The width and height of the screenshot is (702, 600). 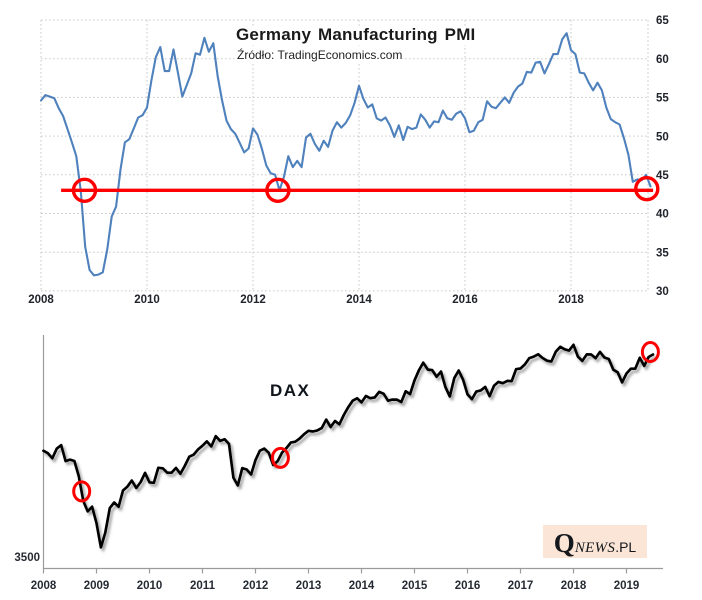 What do you see at coordinates (253, 300) in the screenshot?
I see `pmi-x-axis-tick-label: 2012` at bounding box center [253, 300].